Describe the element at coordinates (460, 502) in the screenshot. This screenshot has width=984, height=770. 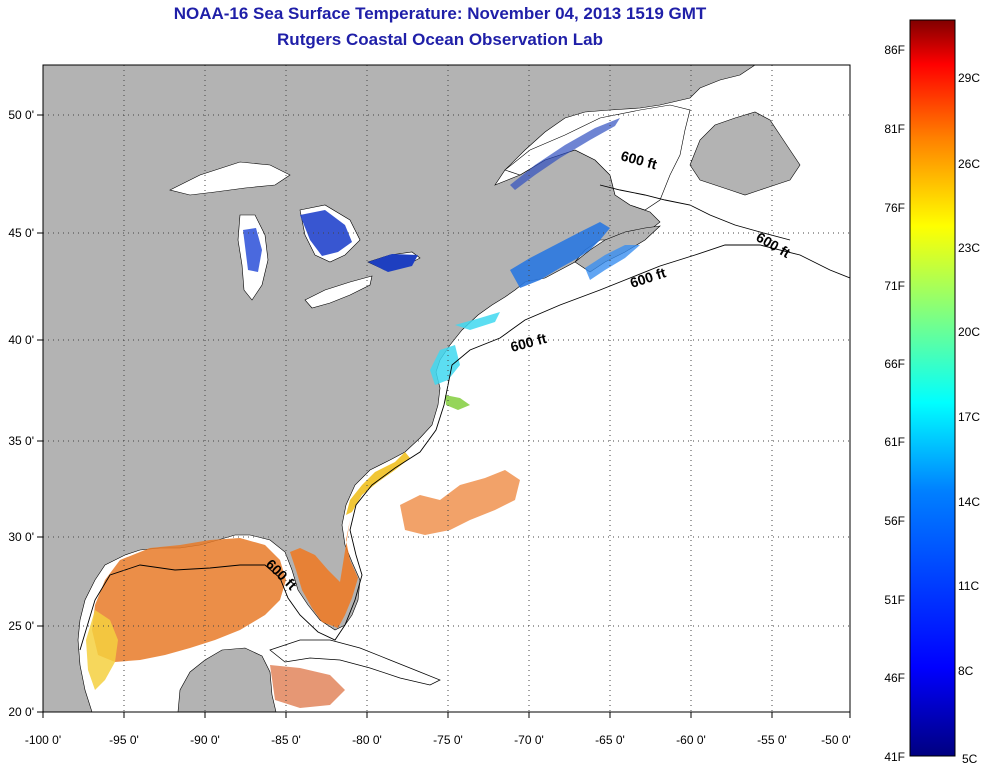
I see `sst-gulf-stream-patches` at that location.